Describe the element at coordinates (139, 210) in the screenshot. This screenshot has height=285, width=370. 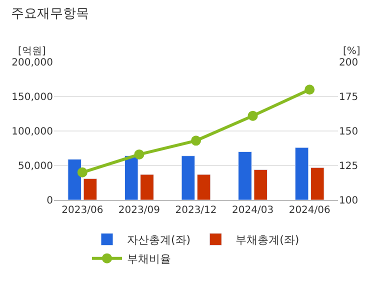
I see `x-tick-label: 2023/09` at that location.